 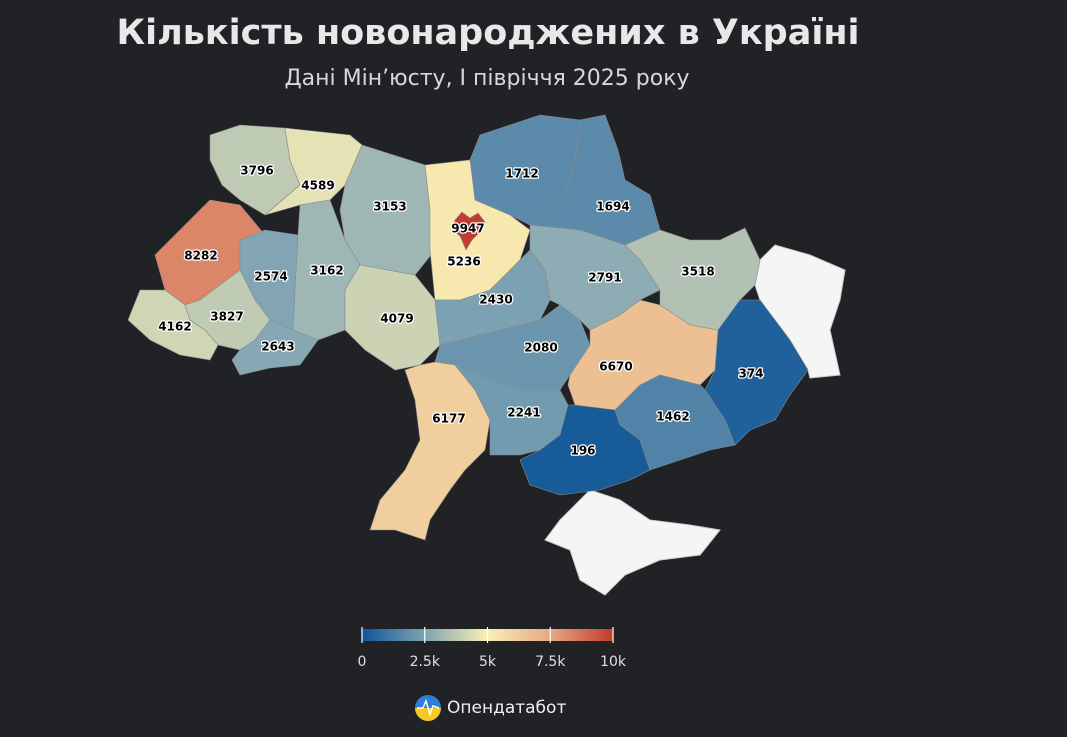 What do you see at coordinates (613, 662) in the screenshot?
I see `colorbar-tick-label: 10k` at bounding box center [613, 662].